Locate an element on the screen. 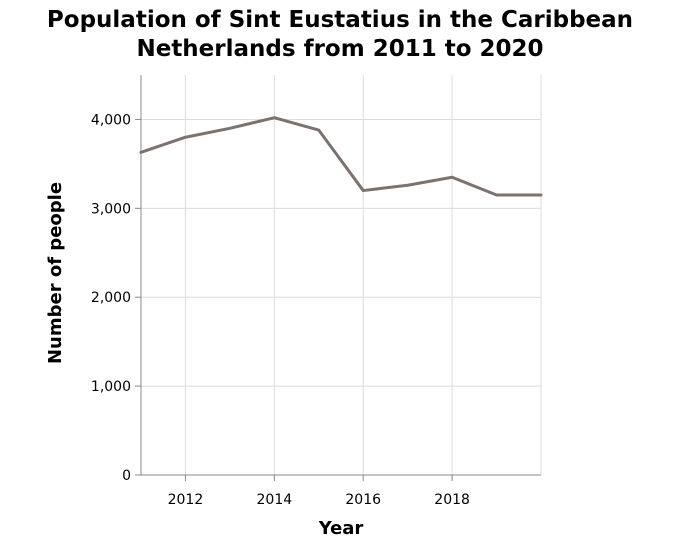  x-tick-label: 2014 is located at coordinates (275, 500).